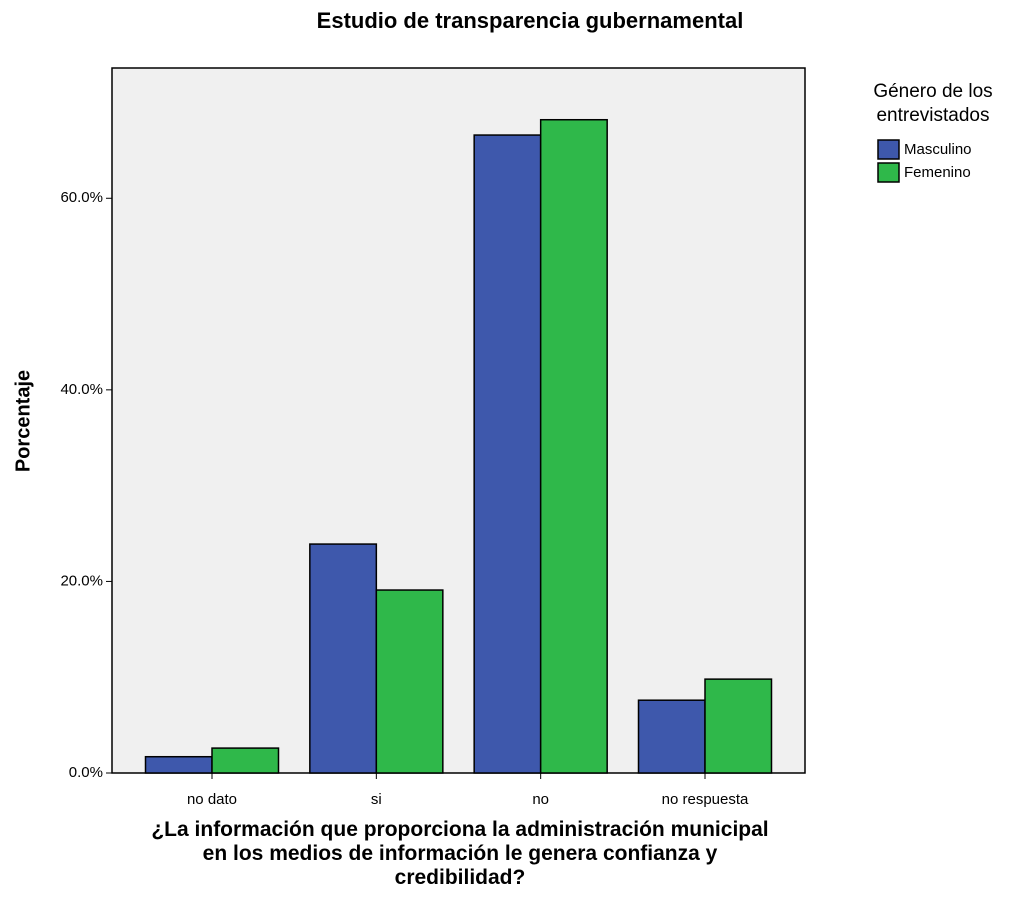  I want to click on y-axis-label: Porcentaje, so click(23, 421).